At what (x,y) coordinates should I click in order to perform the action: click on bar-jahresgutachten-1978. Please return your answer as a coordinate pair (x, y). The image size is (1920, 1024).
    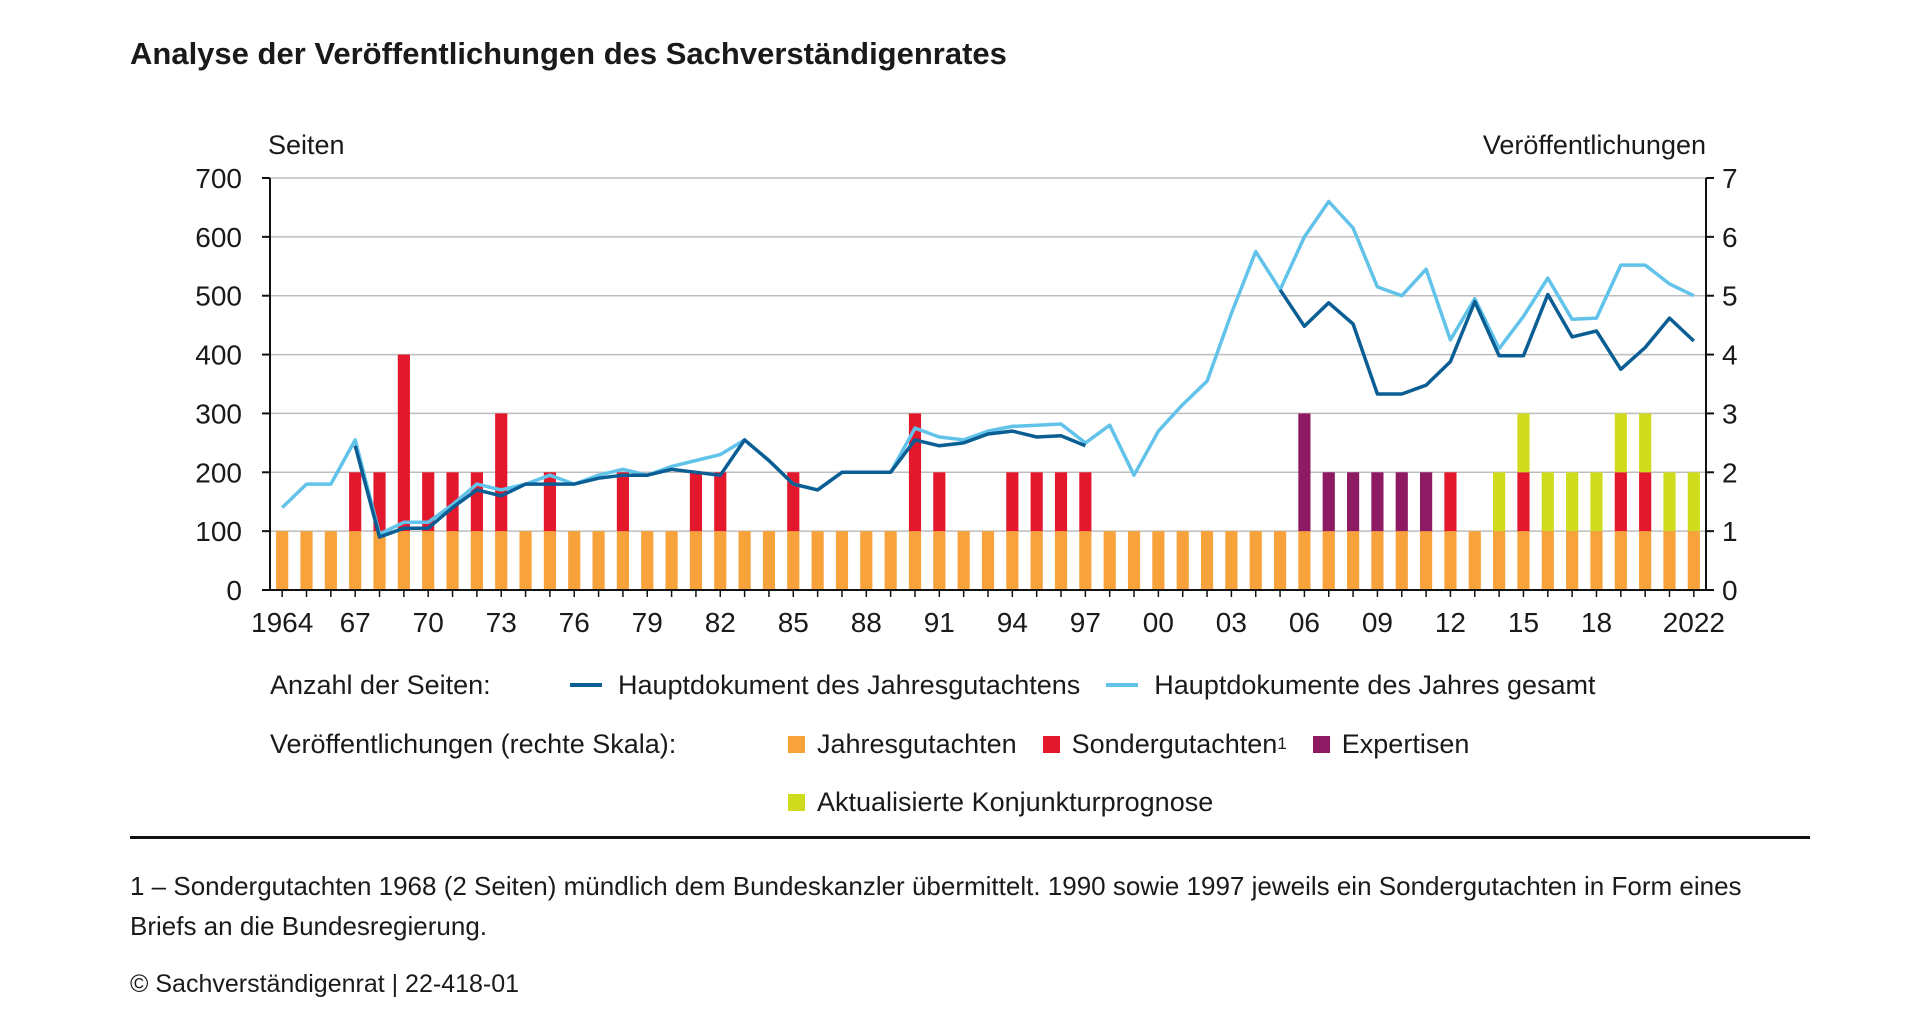
    Looking at the image, I should click on (622, 560).